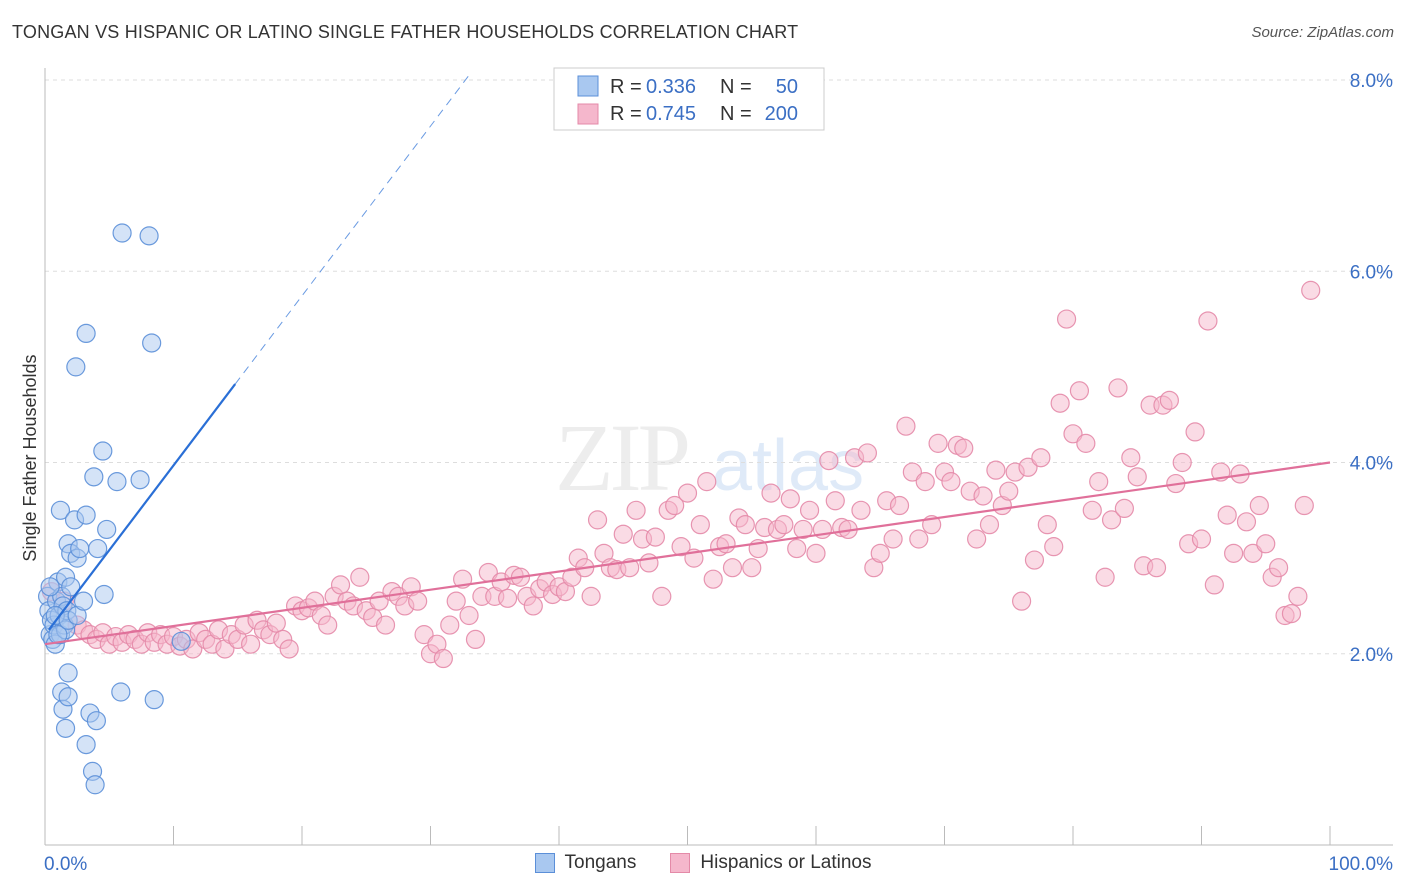  What do you see at coordinates (626, 114) in the screenshot?
I see `hispanic-r-label: R =` at bounding box center [626, 114].